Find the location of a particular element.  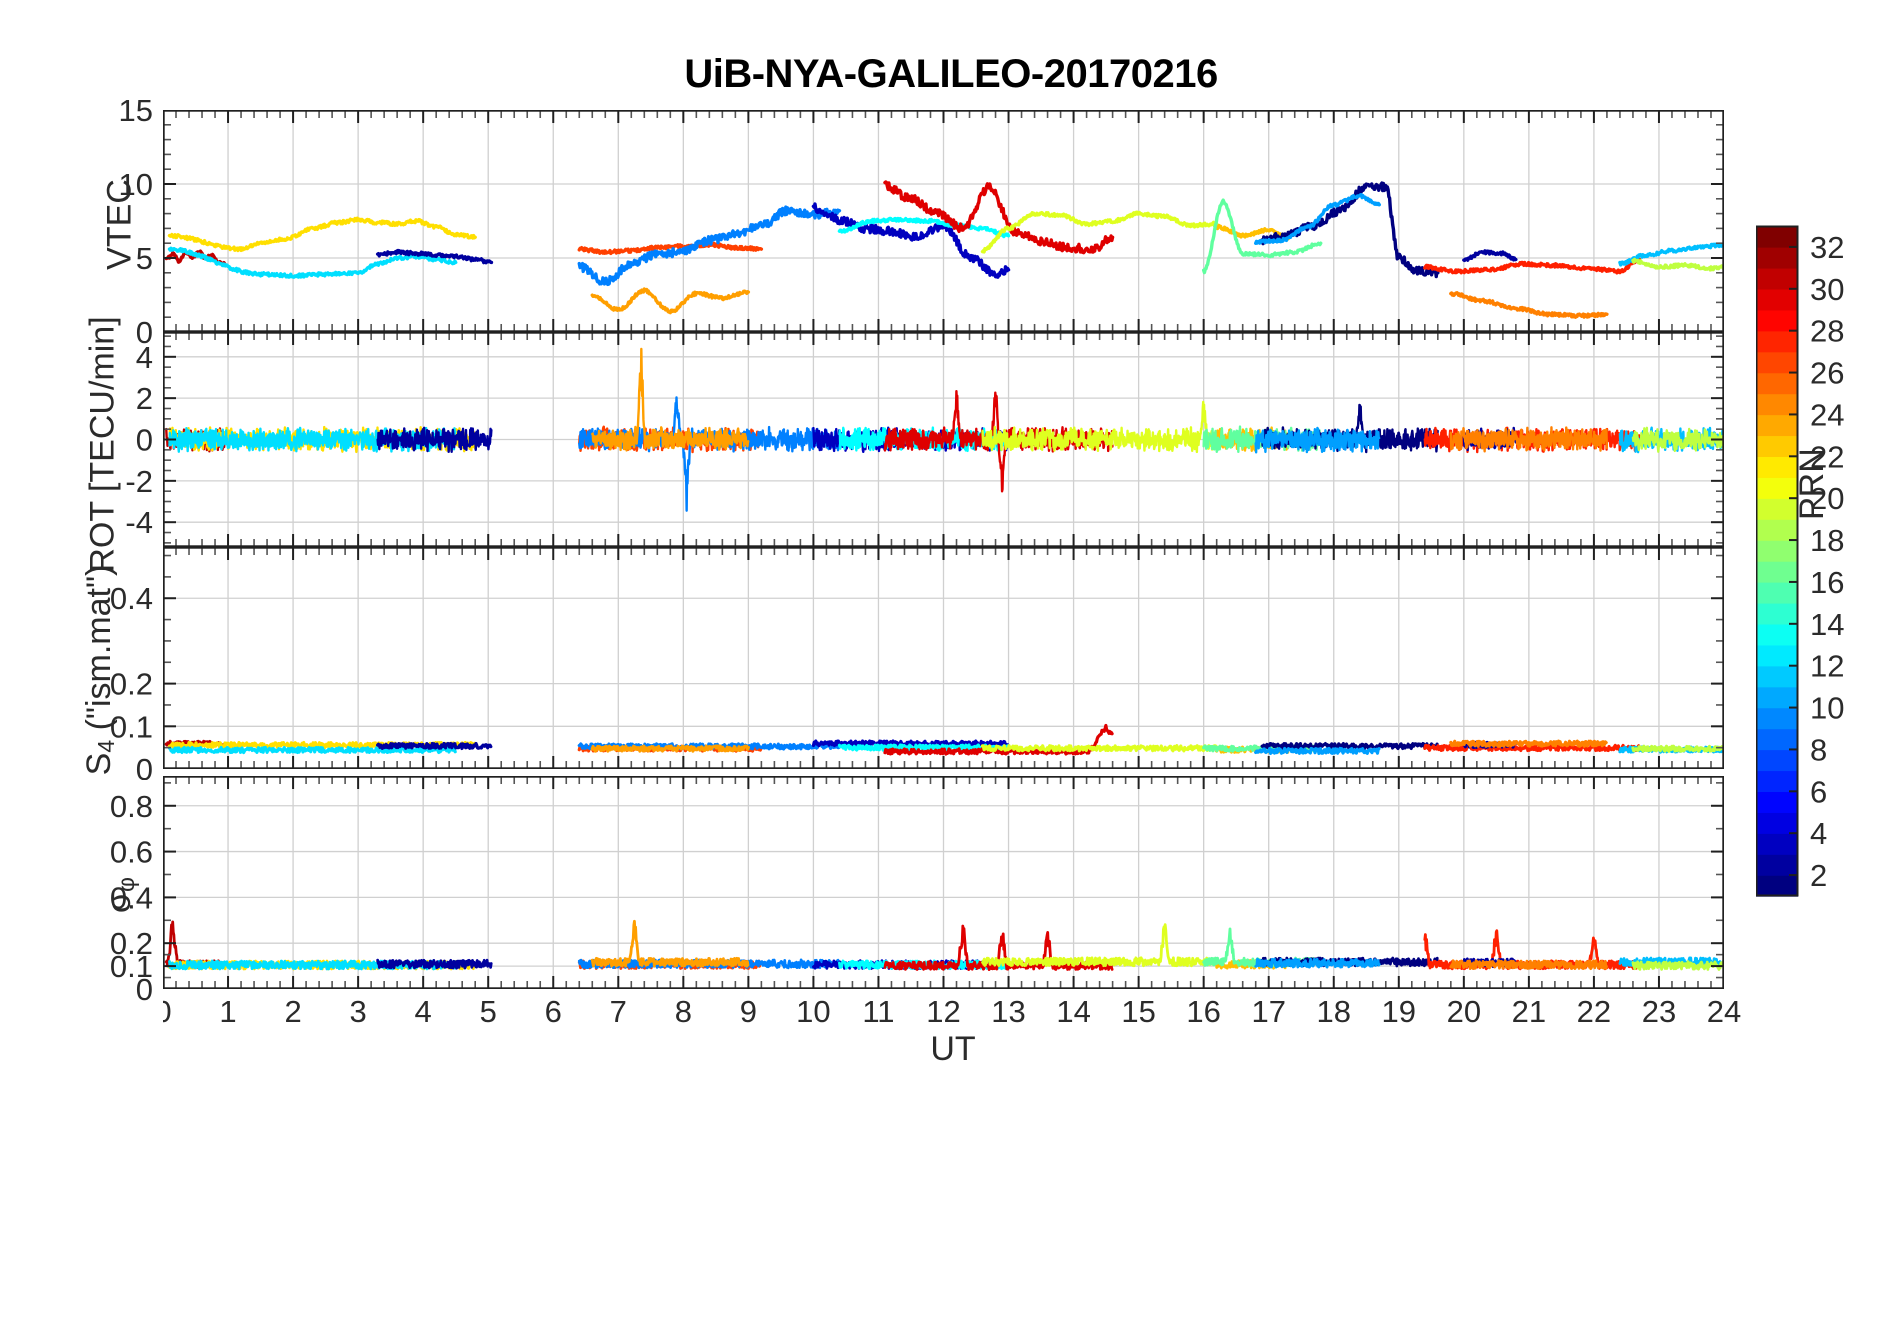

figure-title: UiB-NYA-GALILEO-20170216 is located at coordinates (951, 74).